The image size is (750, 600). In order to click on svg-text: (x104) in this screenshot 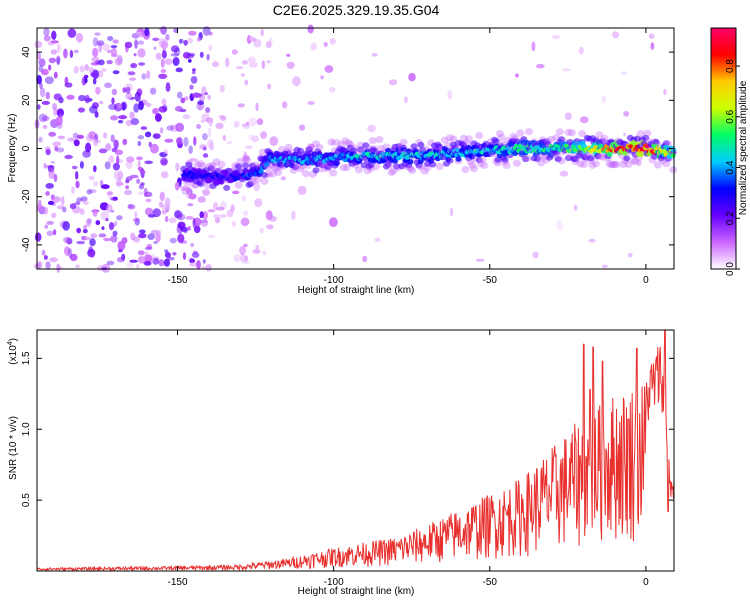, I will do `click(13, 351)`.